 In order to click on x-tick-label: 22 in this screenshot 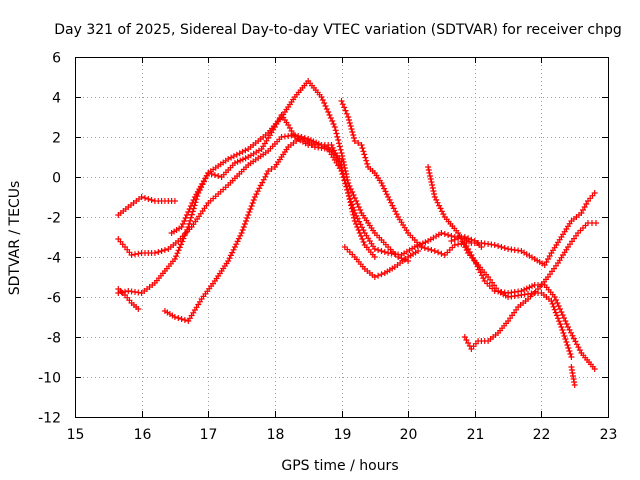, I will do `click(542, 435)`.